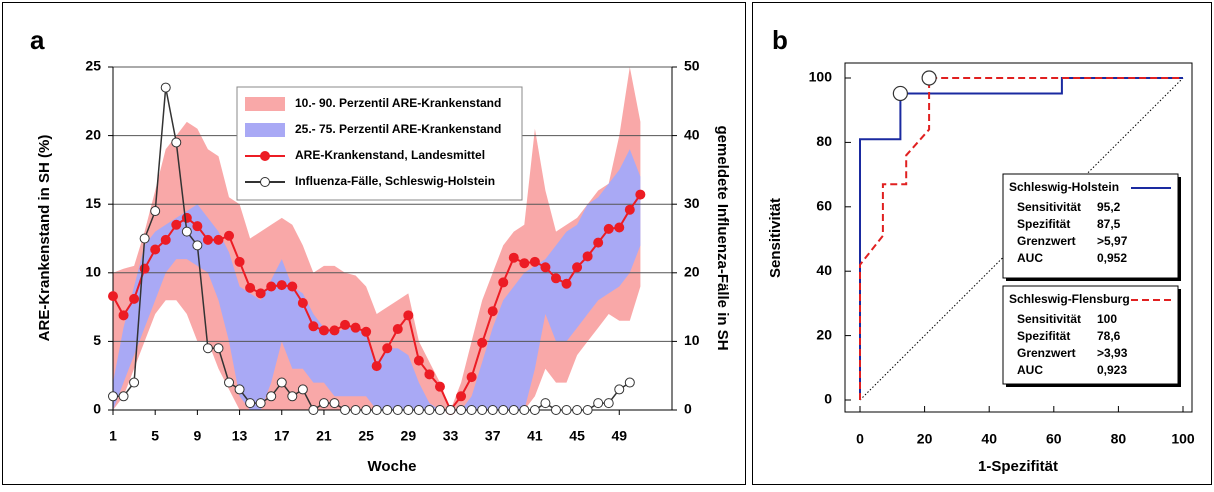 The height and width of the screenshot is (492, 1214). What do you see at coordinates (692, 134) in the screenshot?
I see `y2-tick-label: 40` at bounding box center [692, 134].